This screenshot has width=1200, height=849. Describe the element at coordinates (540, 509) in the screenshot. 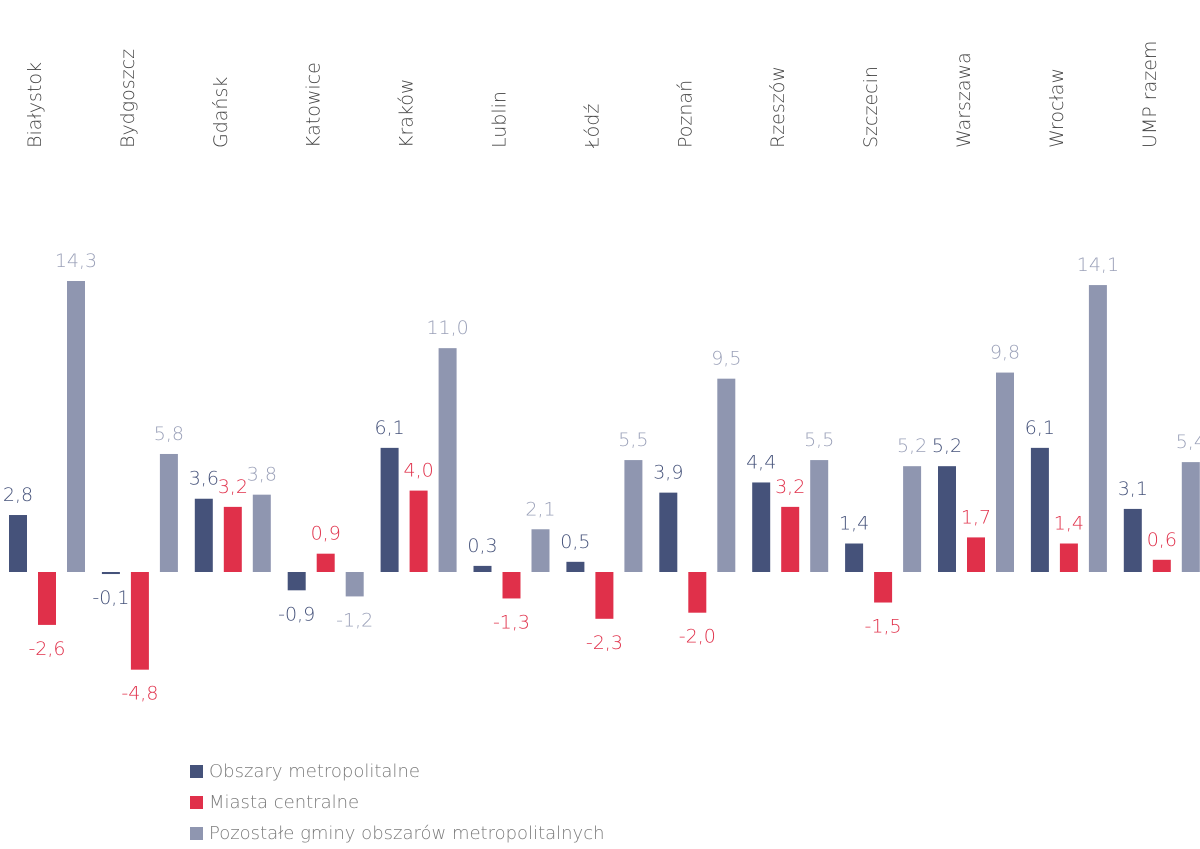

I see `data-label: 2,1` at that location.